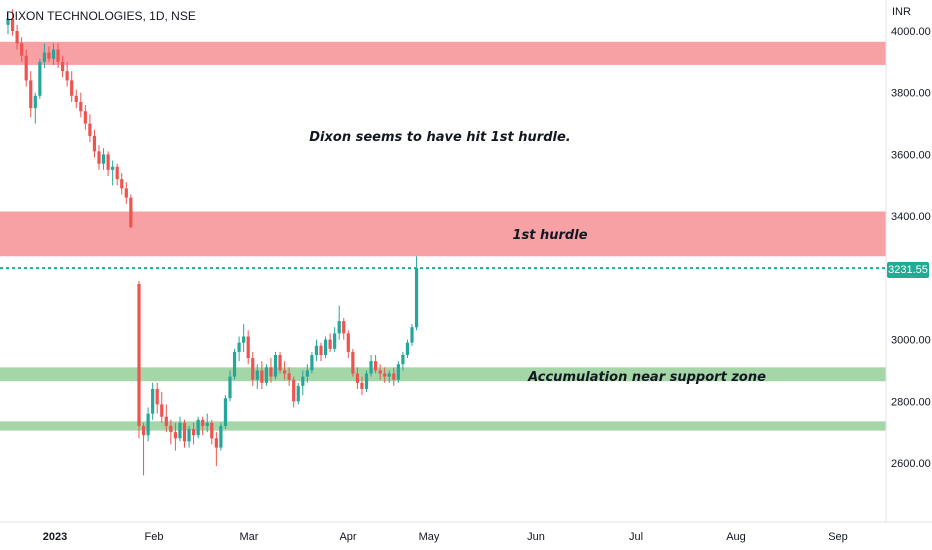  Describe the element at coordinates (445, 537) in the screenshot. I see `time-axis: 2023 Feb Mar Apr May Jun Jul Aug Sep` at that location.